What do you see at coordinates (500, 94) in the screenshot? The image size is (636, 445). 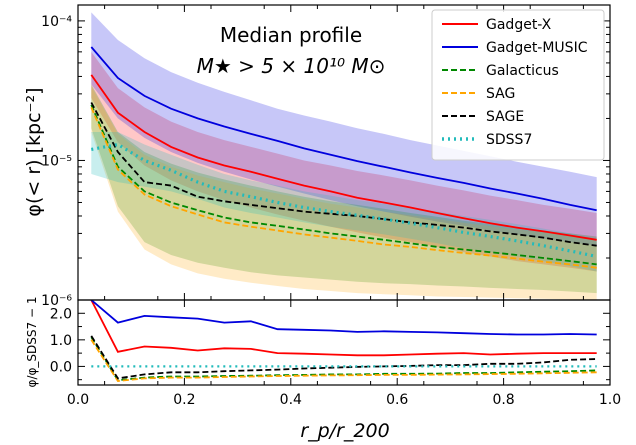 I see `legend-label-sag: SAG` at bounding box center [500, 94].